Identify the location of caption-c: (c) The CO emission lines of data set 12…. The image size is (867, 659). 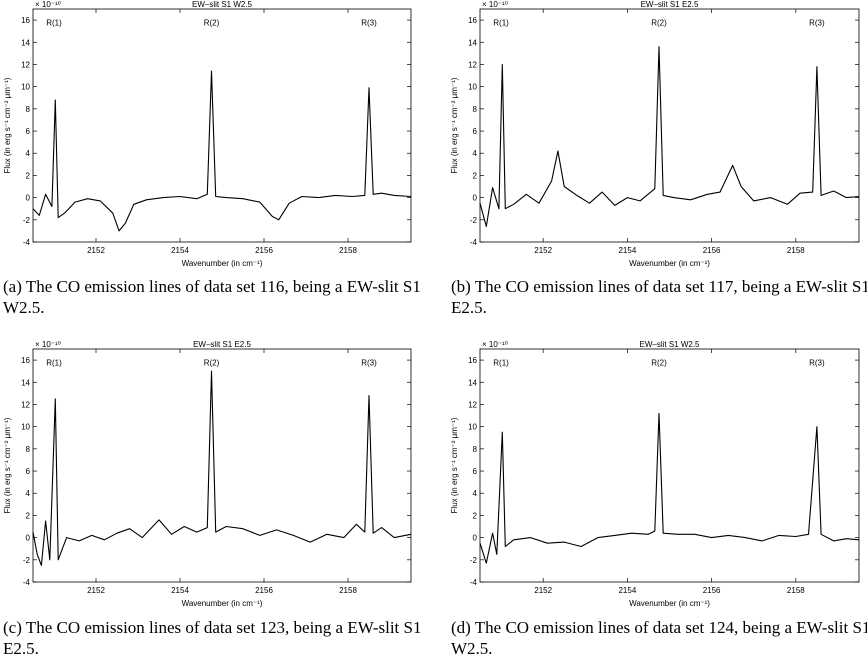
(212, 638).